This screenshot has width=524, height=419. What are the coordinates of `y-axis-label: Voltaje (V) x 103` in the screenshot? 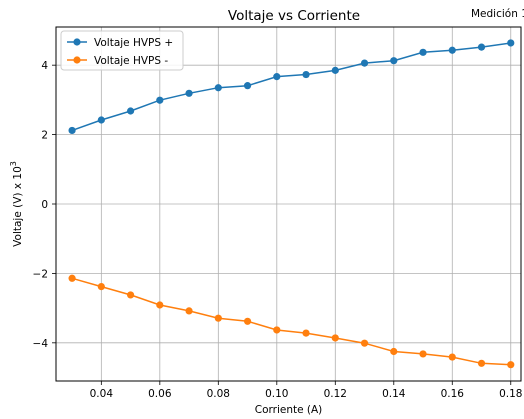 It's located at (16, 204).